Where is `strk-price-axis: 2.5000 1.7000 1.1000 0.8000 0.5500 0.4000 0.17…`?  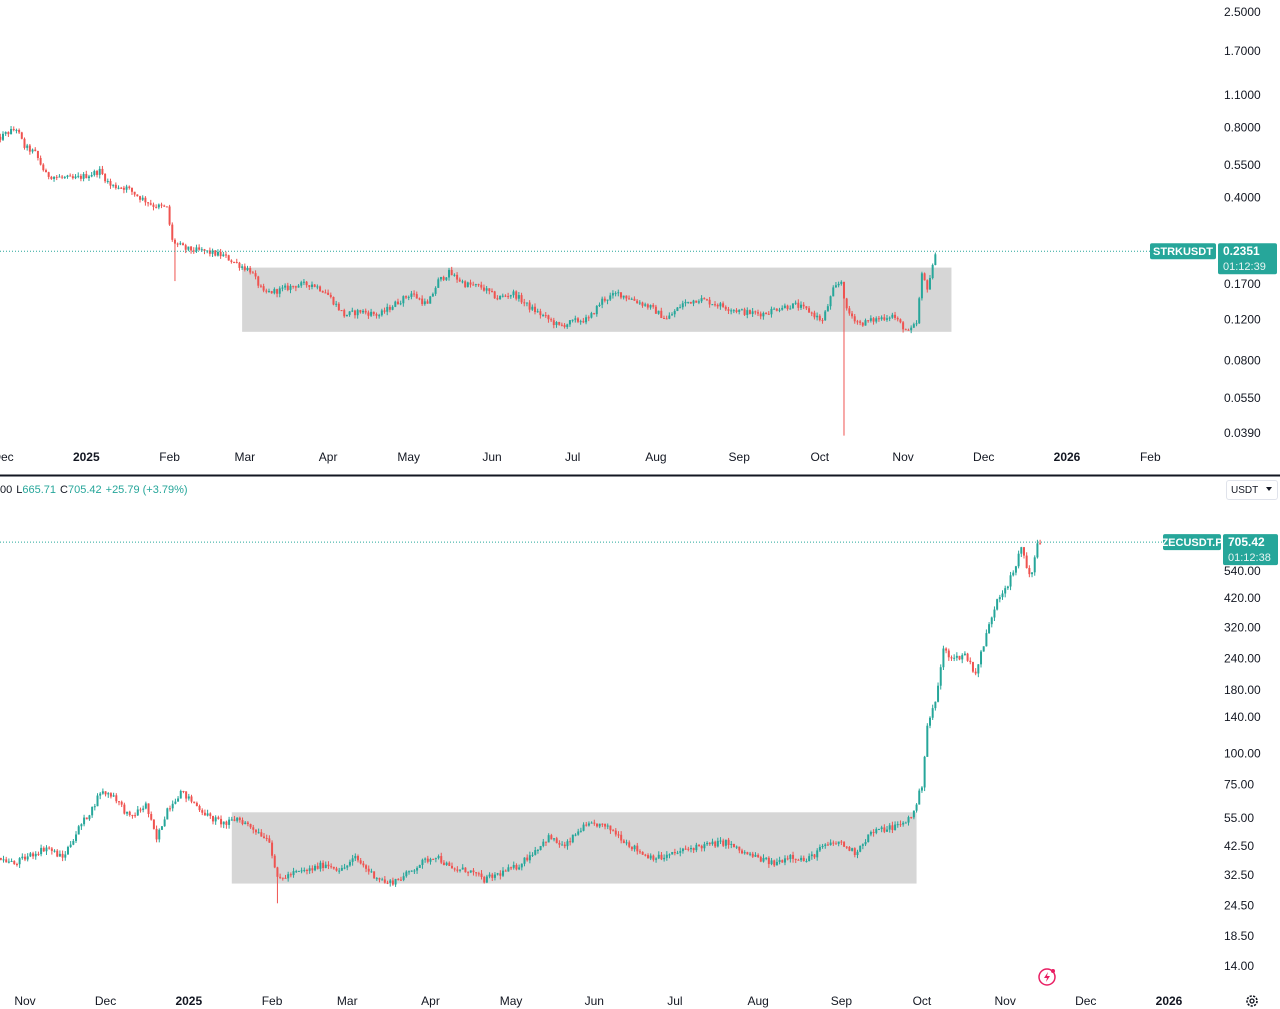
strk-price-axis: 2.5000 1.7000 1.1000 0.8000 0.5500 0.4000 0.17… is located at coordinates (1242, 222).